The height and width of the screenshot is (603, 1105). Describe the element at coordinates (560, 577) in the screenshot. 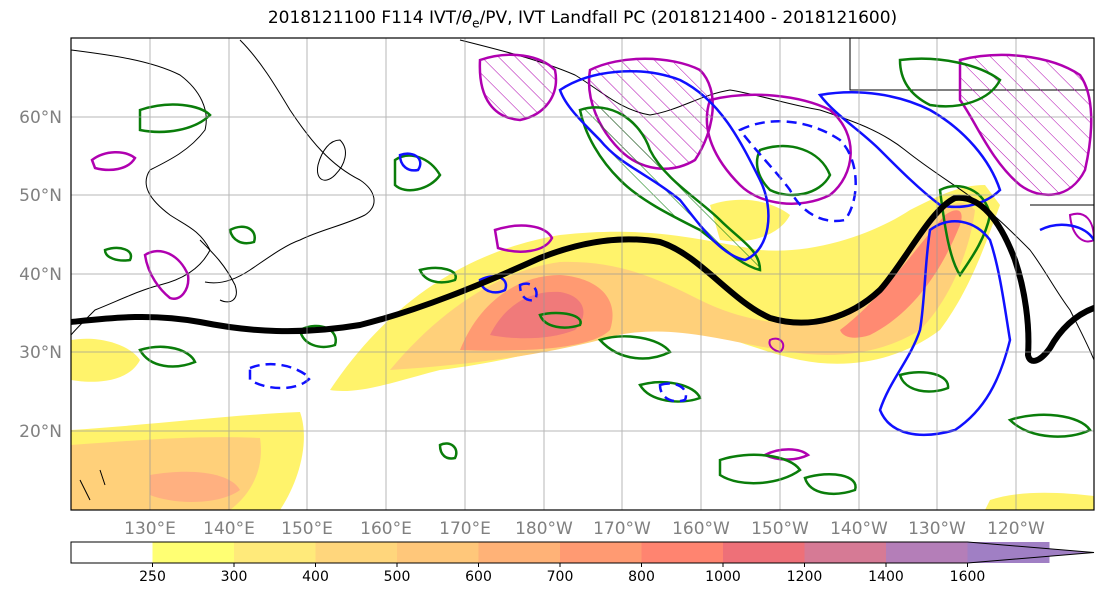

I see `colorbar-tick-label: 700` at that location.